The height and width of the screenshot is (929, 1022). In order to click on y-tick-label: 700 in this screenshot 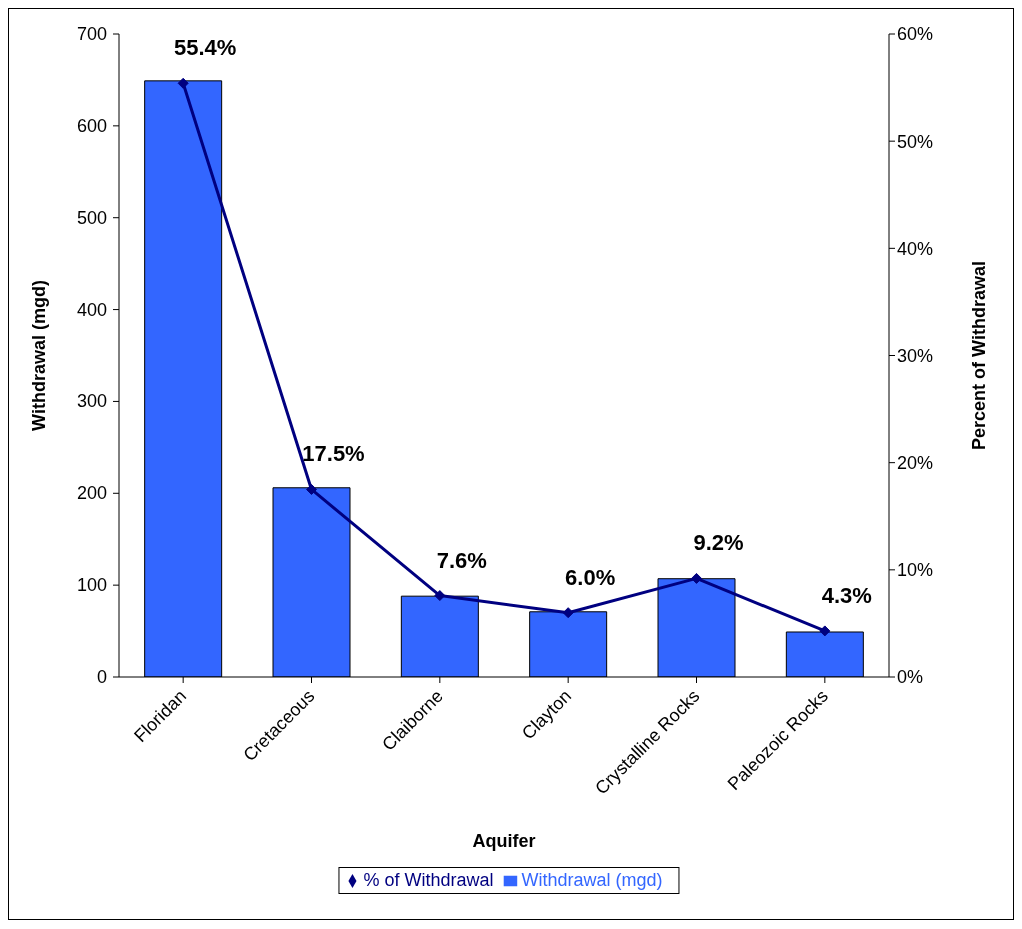, I will do `click(91, 34)`.